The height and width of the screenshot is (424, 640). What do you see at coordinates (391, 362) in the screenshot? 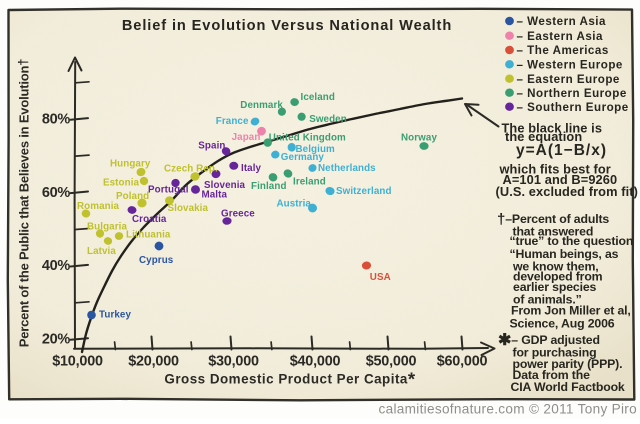
I see `svg-text: $50,000` at bounding box center [391, 362].